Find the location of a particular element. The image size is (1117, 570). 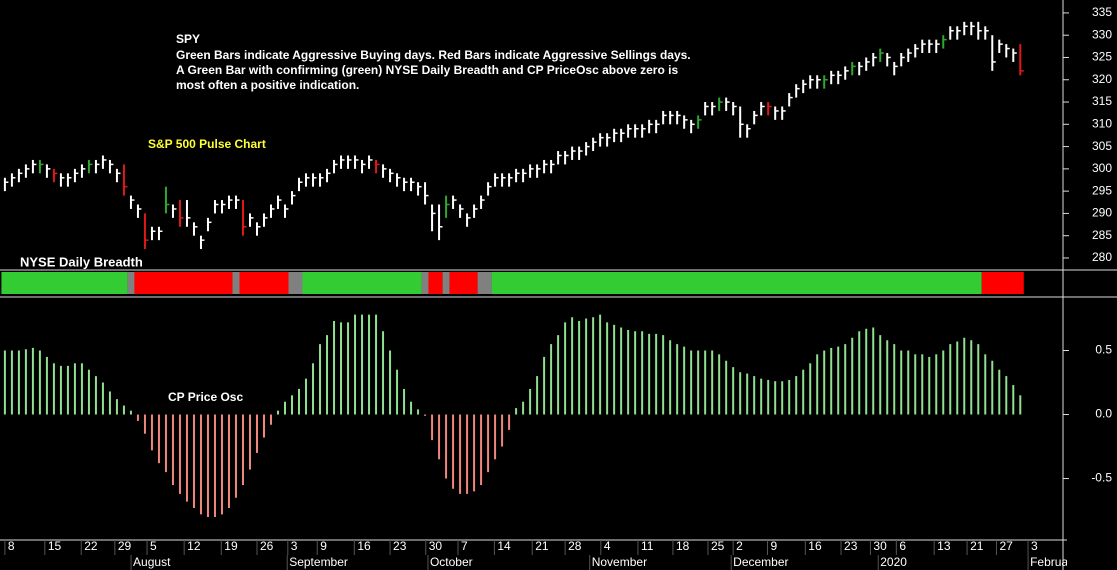

month-label: November is located at coordinates (619, 562).